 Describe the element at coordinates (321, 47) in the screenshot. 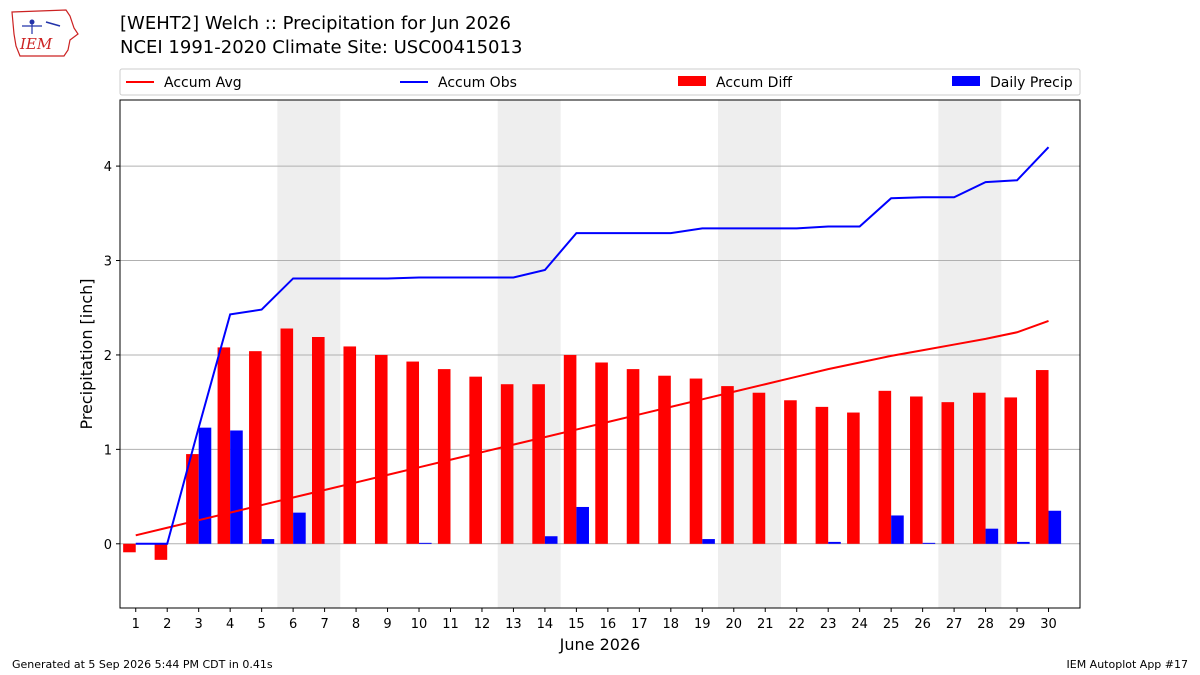

I see `chart-subtitle: NCEI 1991-2020 Climate Site: USC00415013` at that location.